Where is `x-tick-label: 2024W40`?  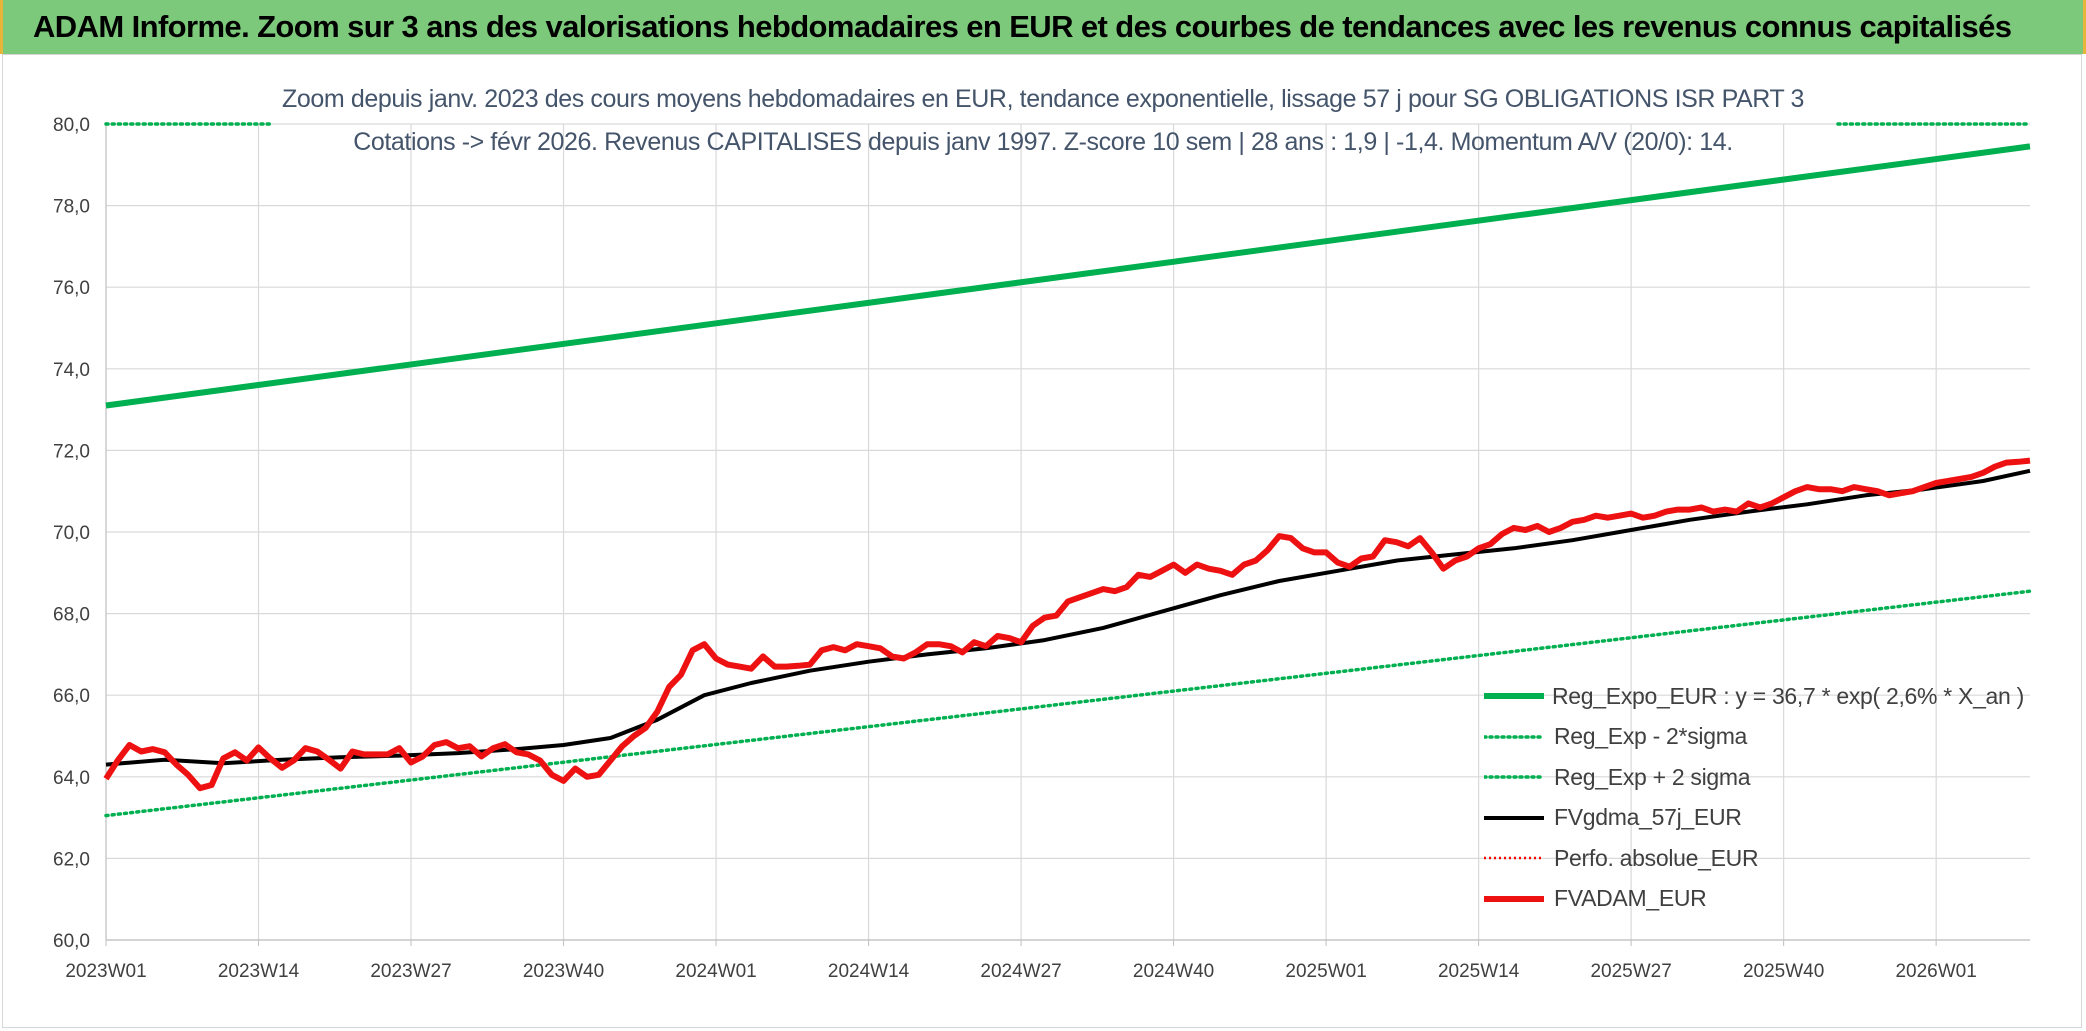 x-tick-label: 2024W40 is located at coordinates (1173, 971).